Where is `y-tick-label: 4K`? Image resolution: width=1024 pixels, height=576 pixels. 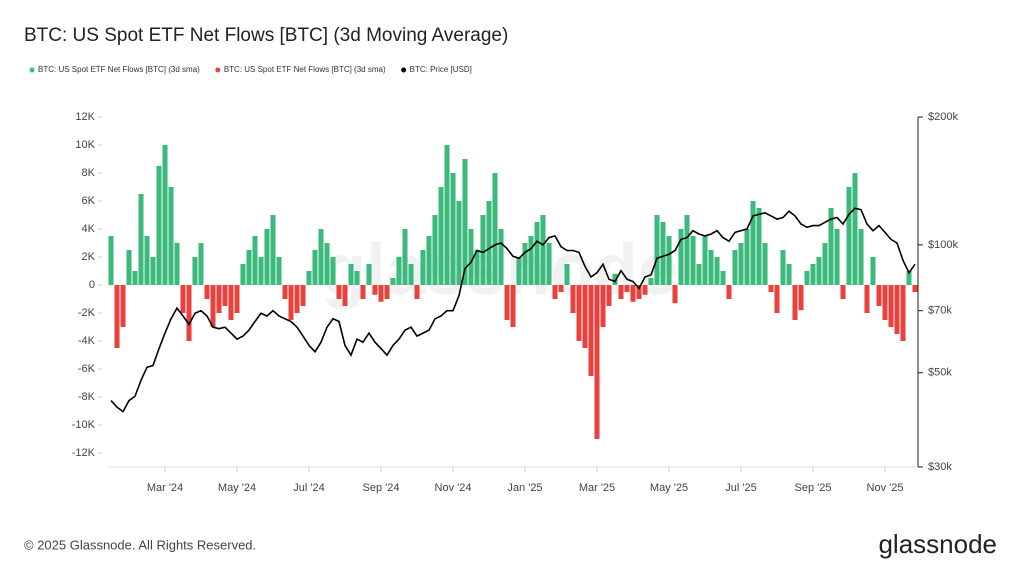 y-tick-label: 4K is located at coordinates (89, 229).